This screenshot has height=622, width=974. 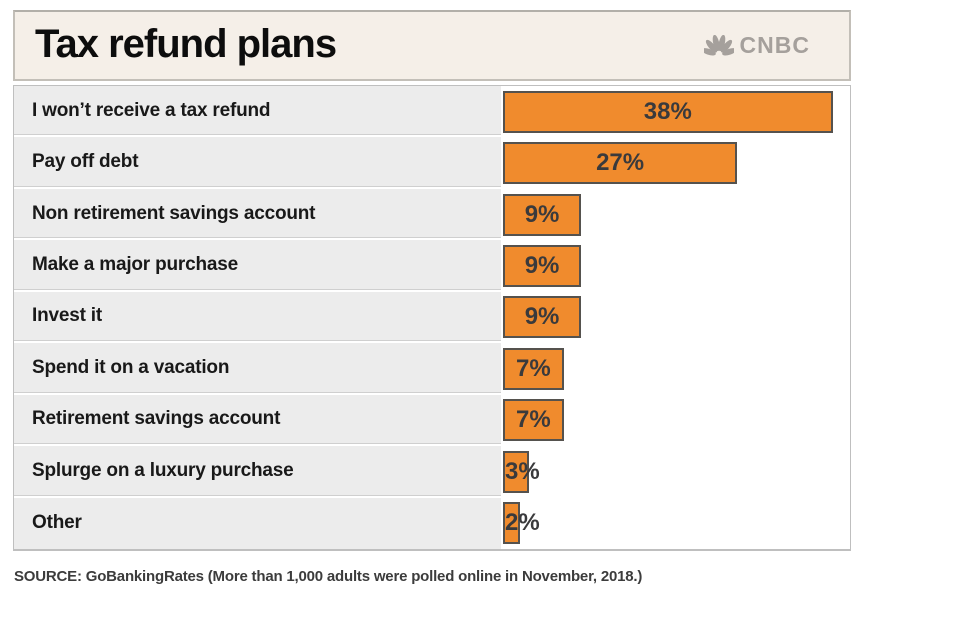 I want to click on chart-header: Tax refund plans CNBC, so click(x=432, y=45).